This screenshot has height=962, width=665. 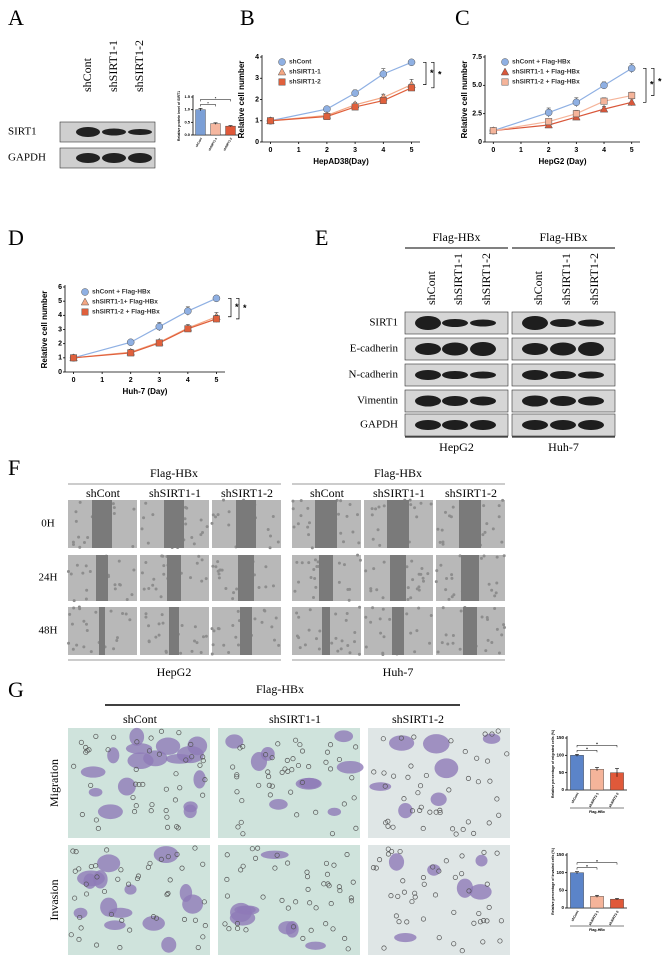 I want to click on y-tick-label: 50, so click(x=562, y=772).